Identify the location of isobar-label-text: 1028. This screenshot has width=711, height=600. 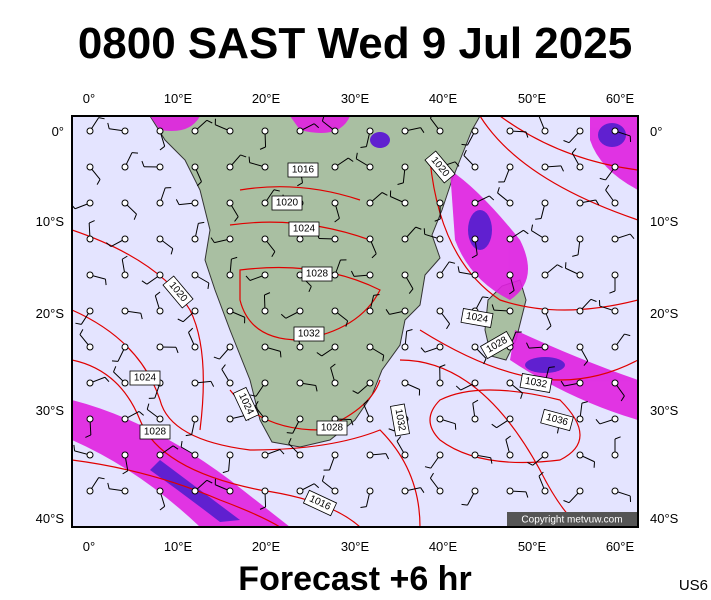
(317, 274).